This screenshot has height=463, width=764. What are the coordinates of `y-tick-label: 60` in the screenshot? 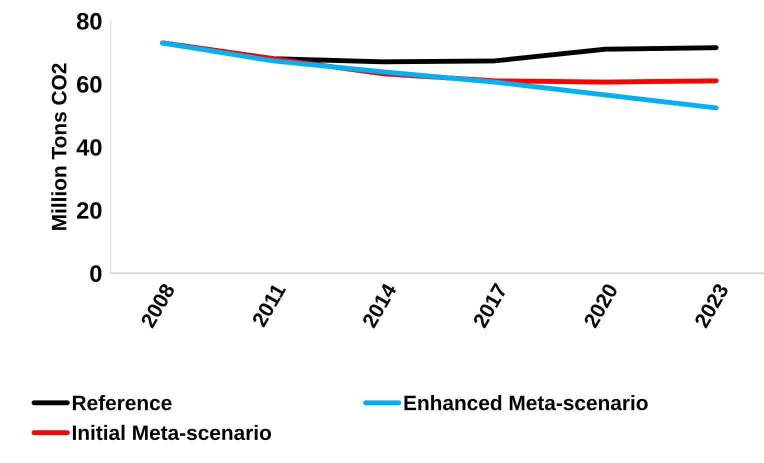 It's located at (89, 84).